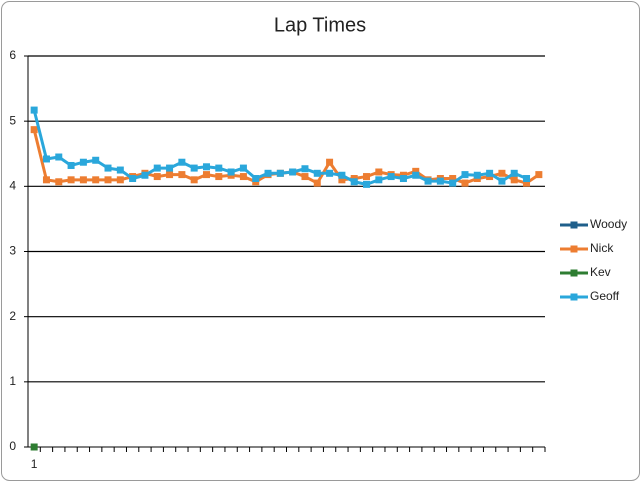  I want to click on legend-label: Geoff, so click(605, 296).